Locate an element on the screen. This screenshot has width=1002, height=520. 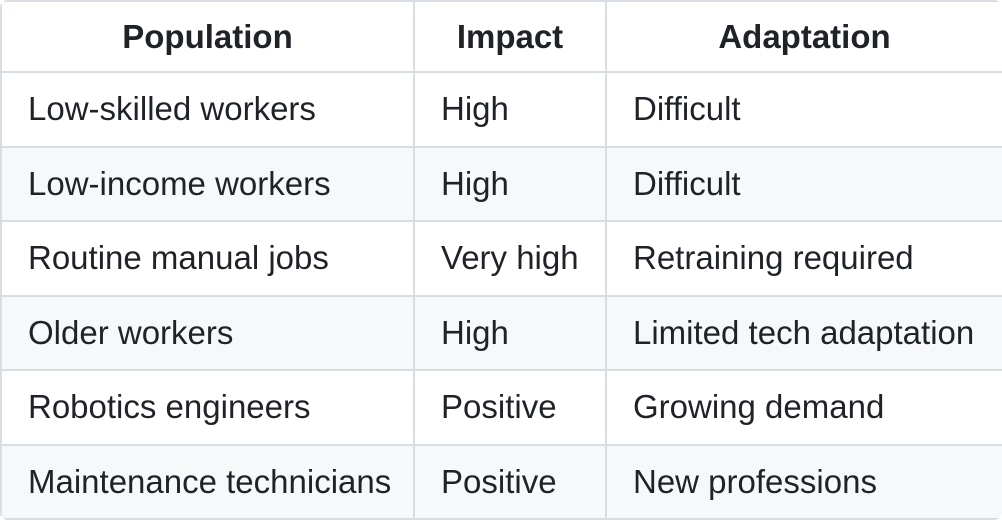
table-cell-population: Low-income workers is located at coordinates (207, 183).